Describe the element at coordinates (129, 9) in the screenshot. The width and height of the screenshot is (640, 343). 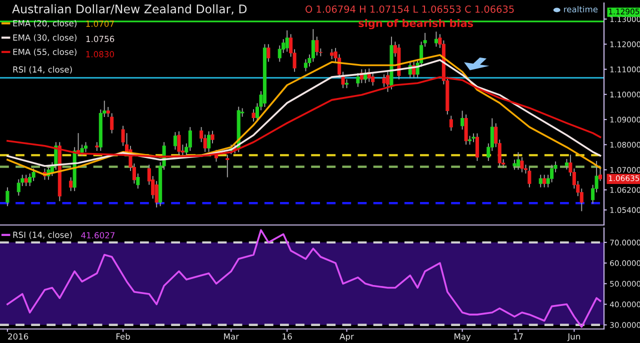
I see `chart-title: Australian Dollar/New Zealand Dollar, D` at that location.